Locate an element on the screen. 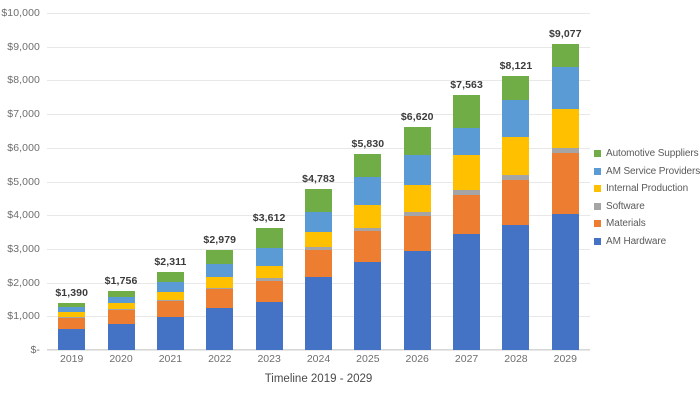  x-axis-tick-label: 2020 is located at coordinates (121, 359).